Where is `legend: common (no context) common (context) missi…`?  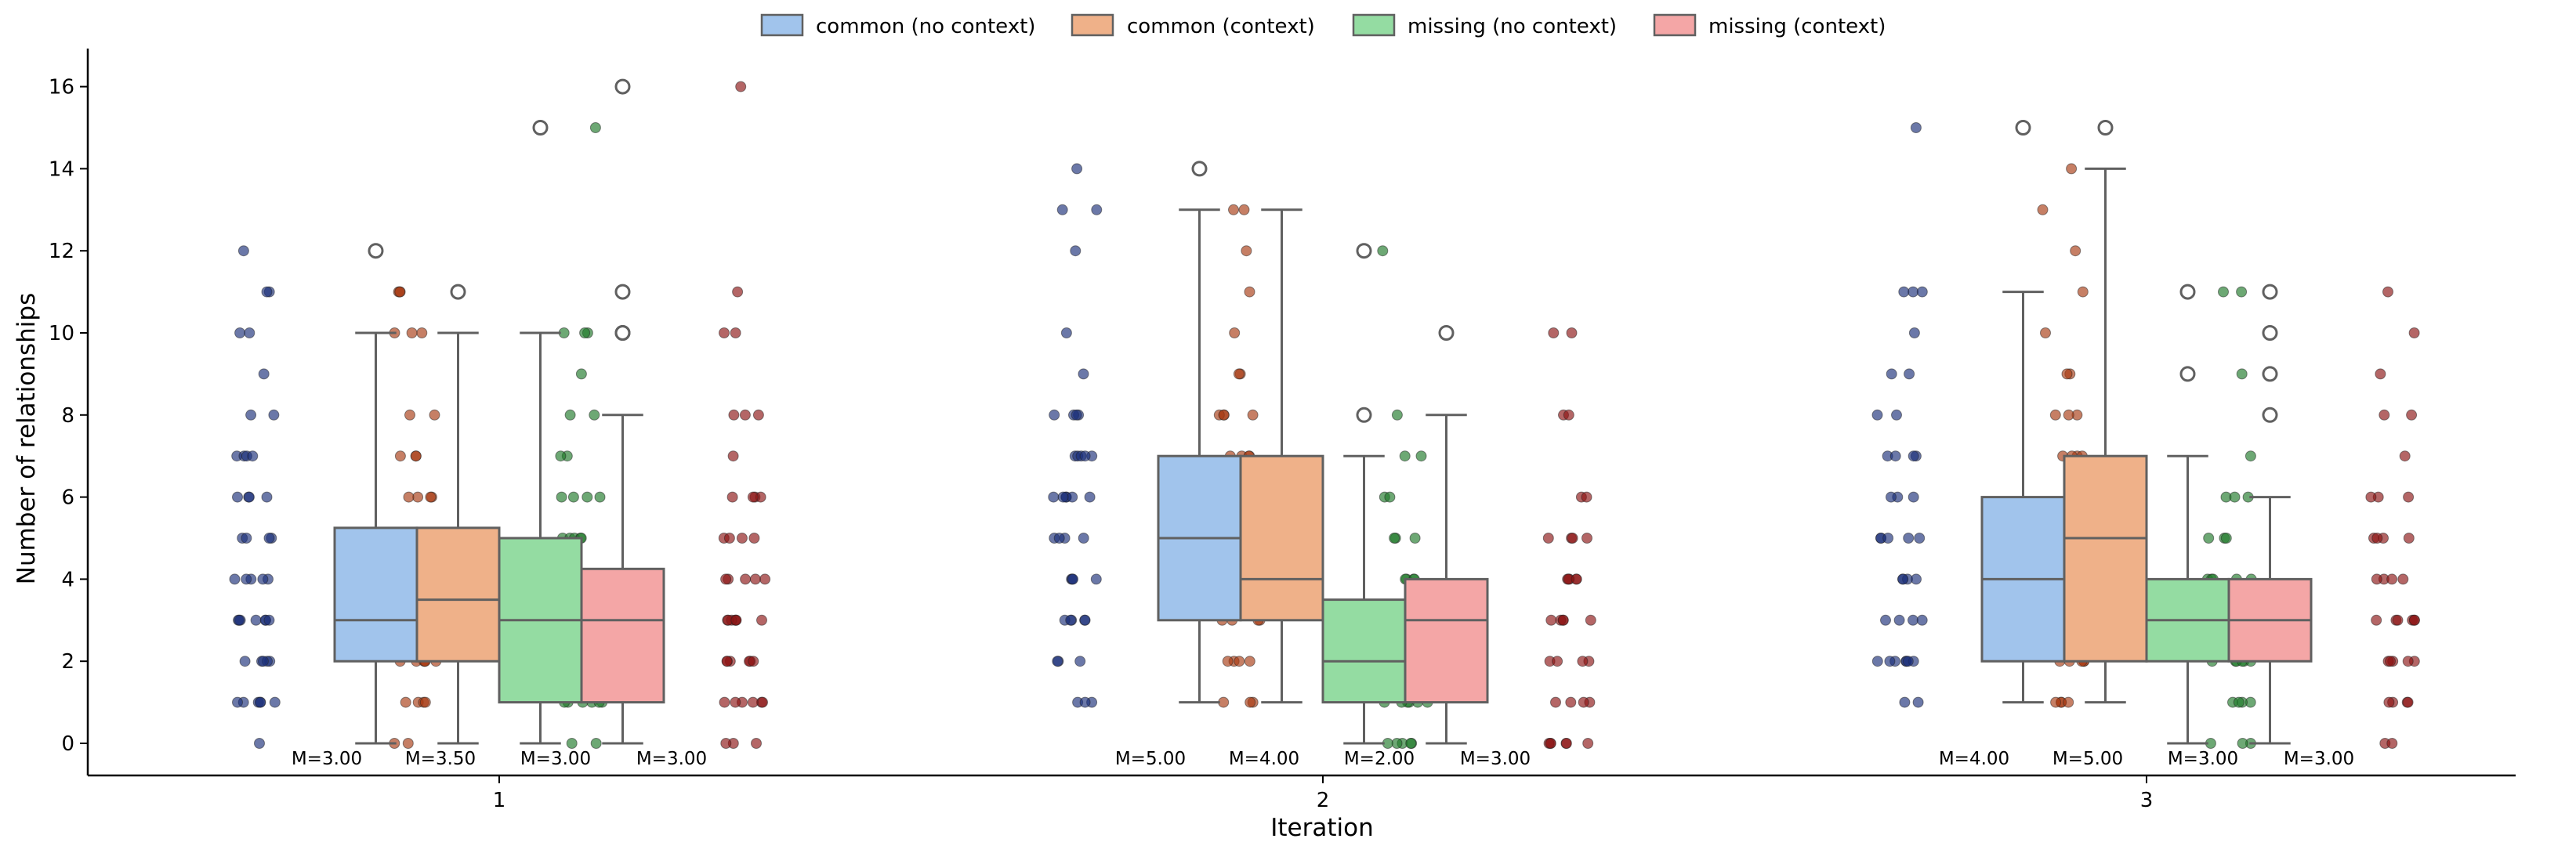 legend: common (no context) common (context) missi… is located at coordinates (1323, 26).